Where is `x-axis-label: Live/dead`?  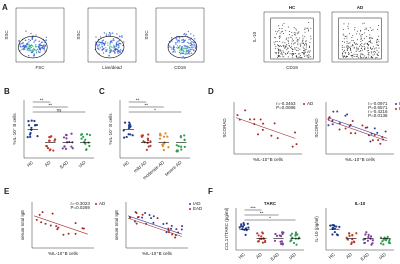 x-axis-label: Live/dead is located at coordinates (112, 67).